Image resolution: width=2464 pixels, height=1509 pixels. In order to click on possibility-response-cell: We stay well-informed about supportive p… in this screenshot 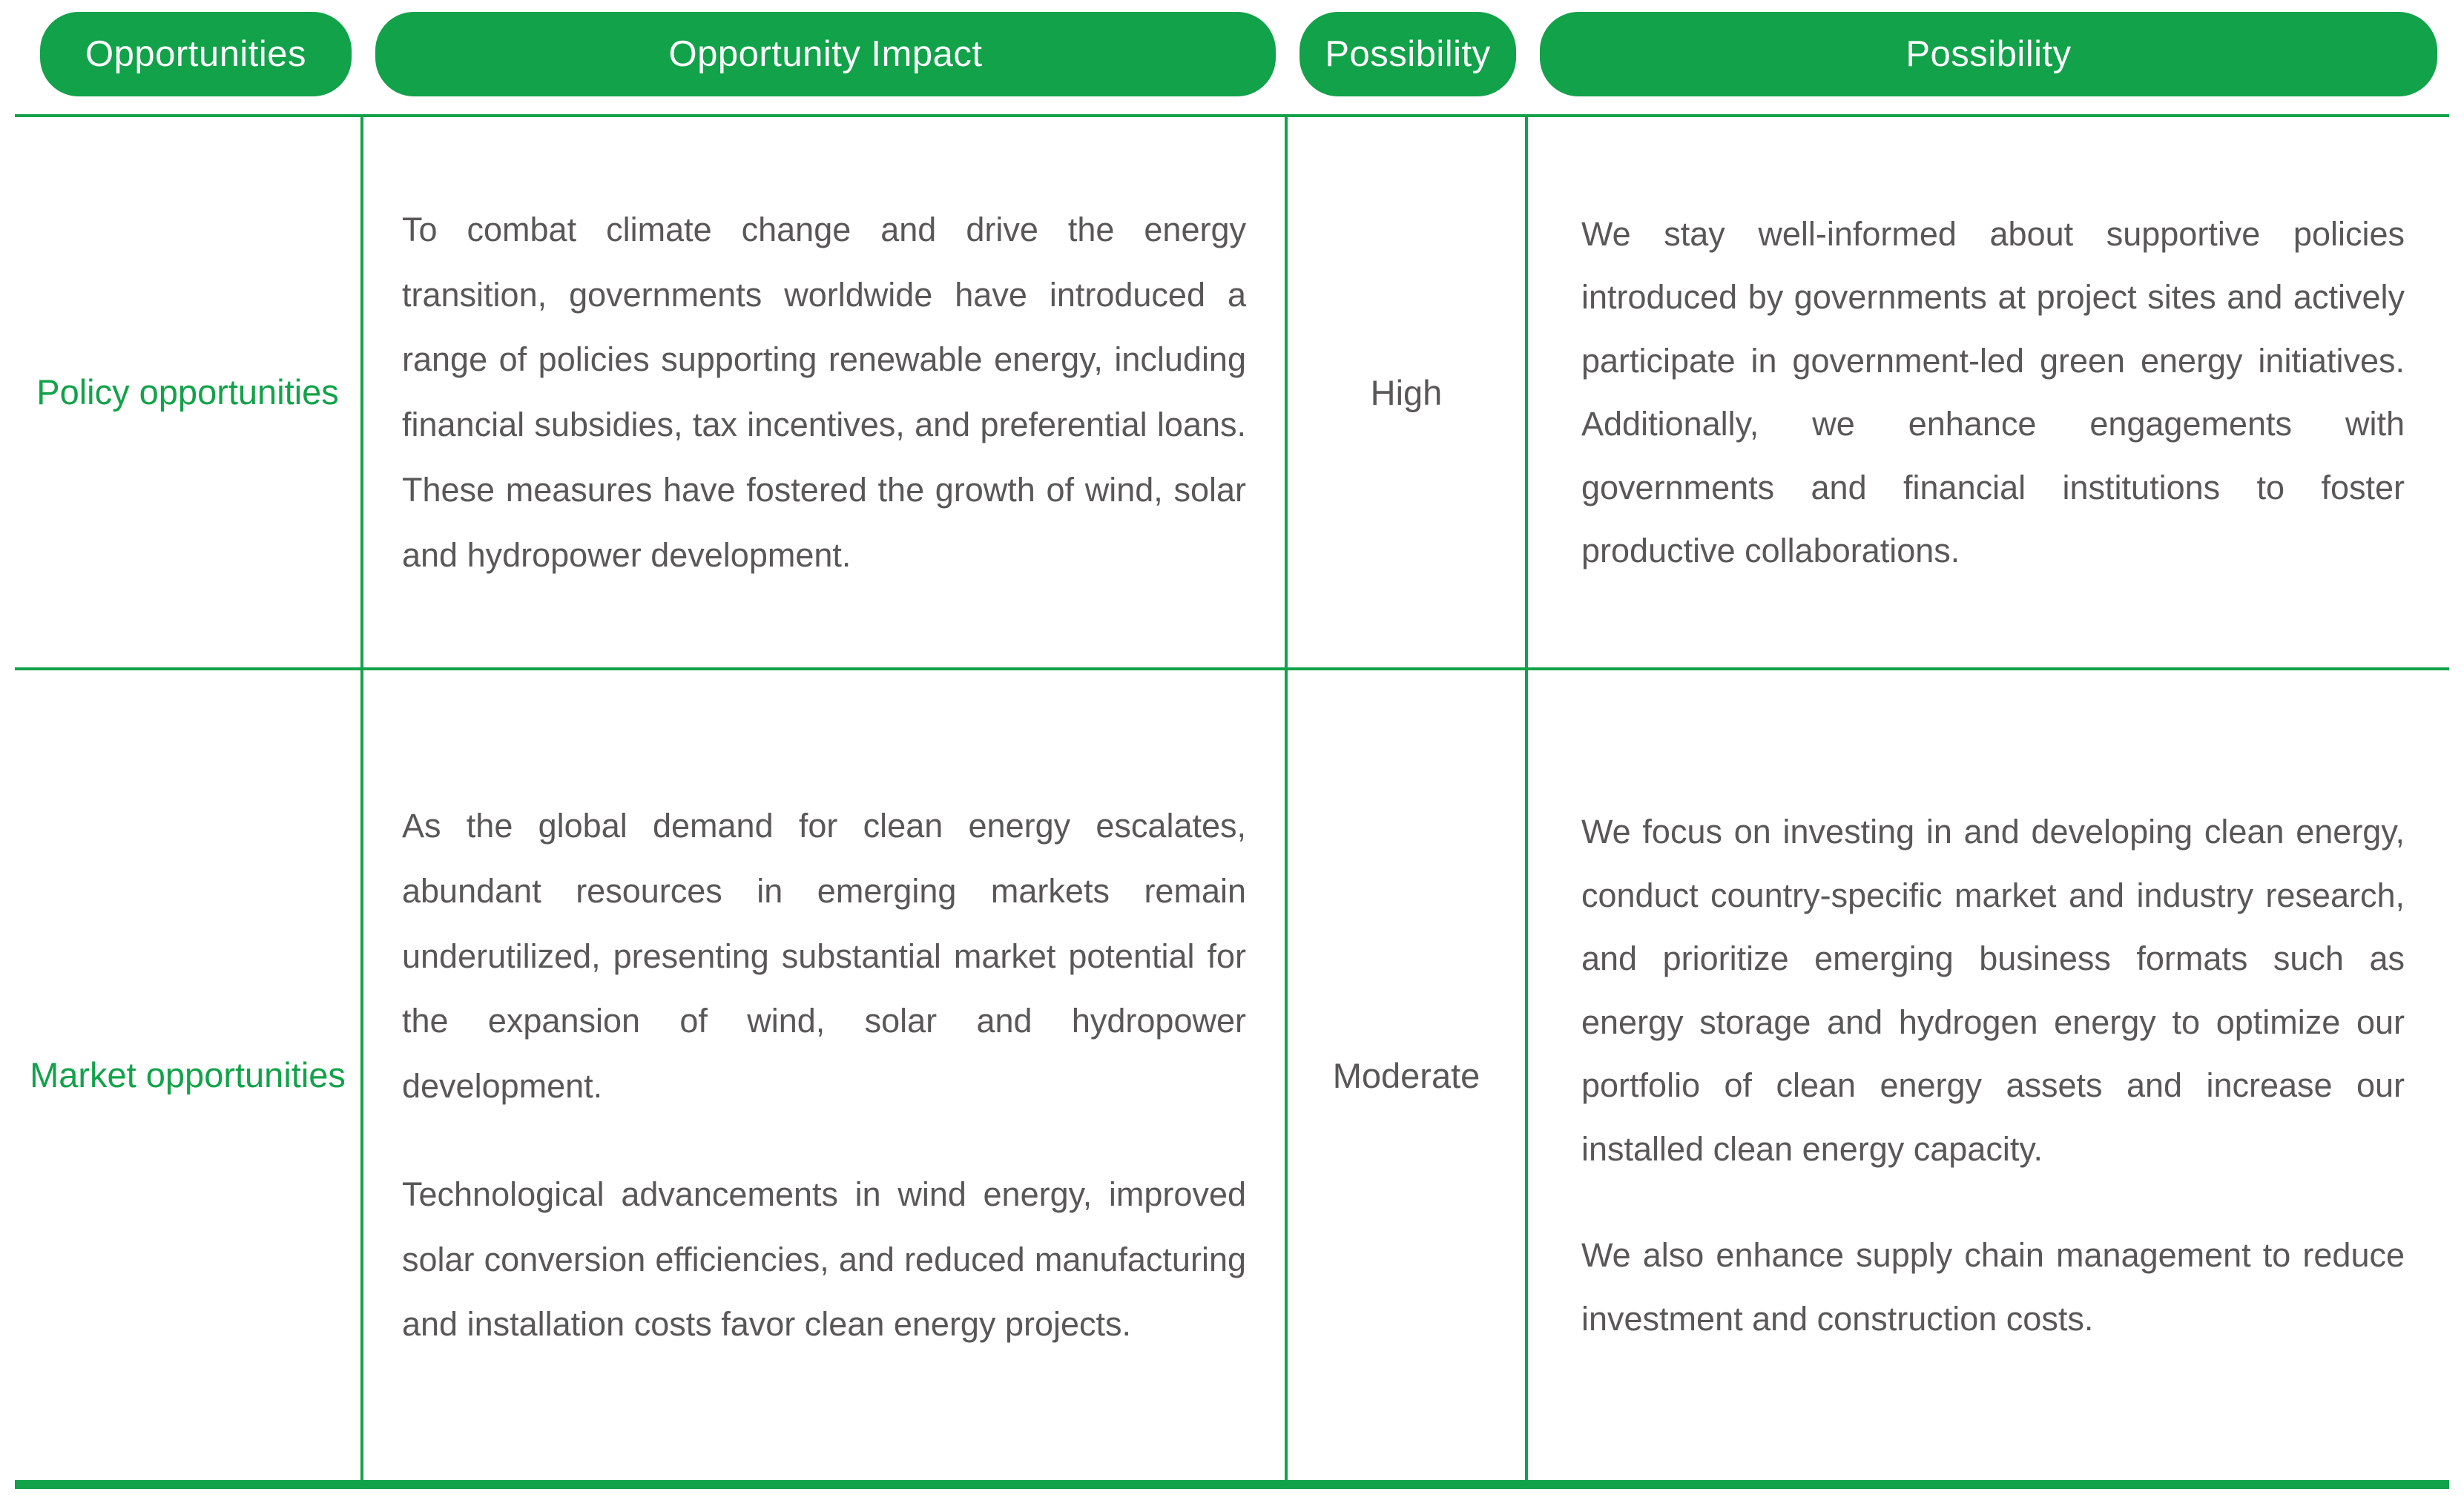, I will do `click(1989, 392)`.